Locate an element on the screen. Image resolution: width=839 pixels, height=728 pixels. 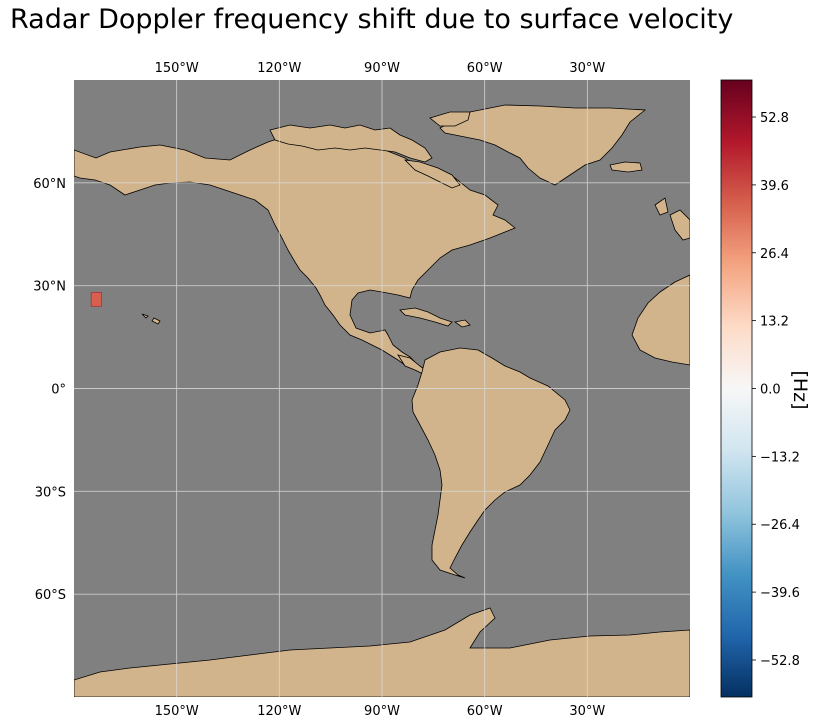
colorbar-tick-label: 39.6 is located at coordinates (774, 186).